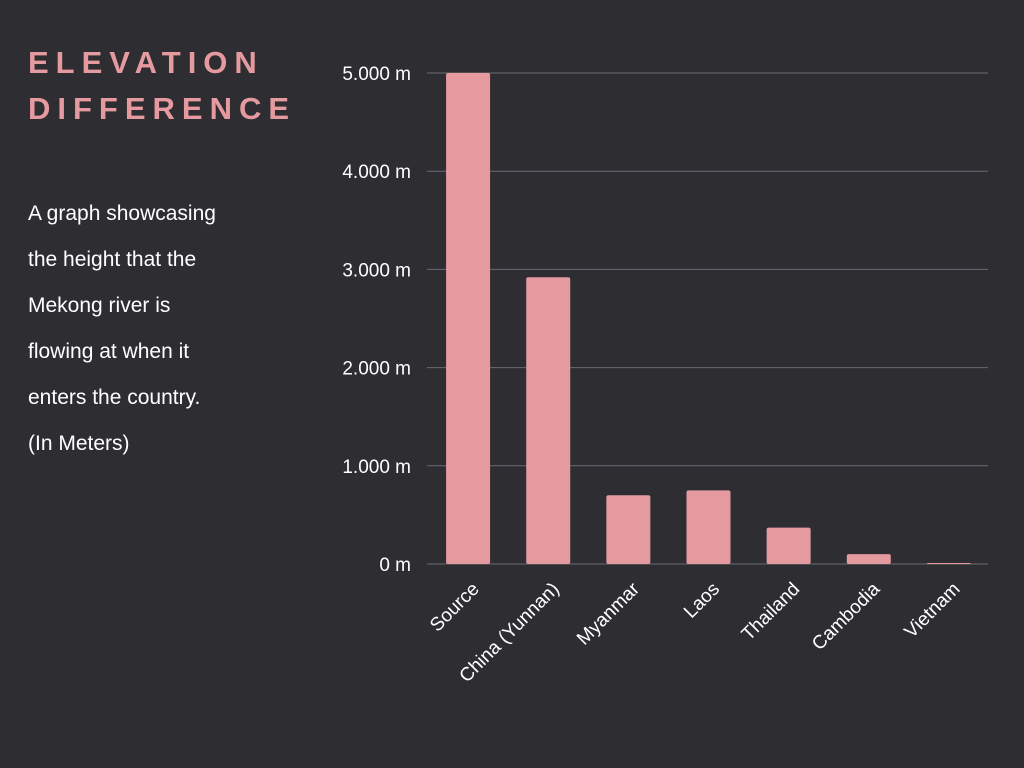 Image resolution: width=1024 pixels, height=768 pixels. What do you see at coordinates (702, 601) in the screenshot?
I see `x-category-label: Laos` at bounding box center [702, 601].